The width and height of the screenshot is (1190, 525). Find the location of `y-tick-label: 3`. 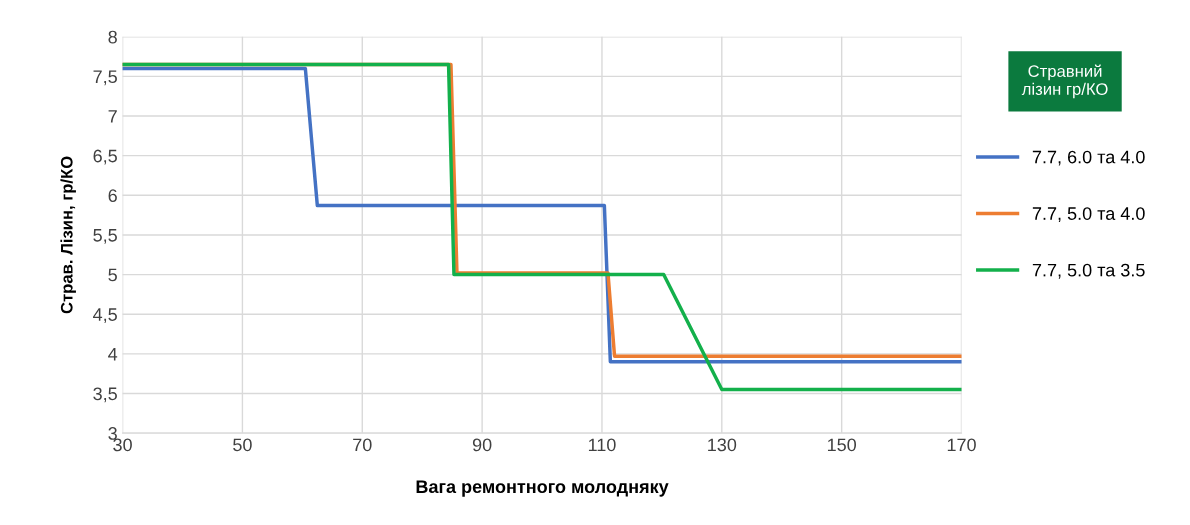

y-tick-label: 3 is located at coordinates (112, 433).